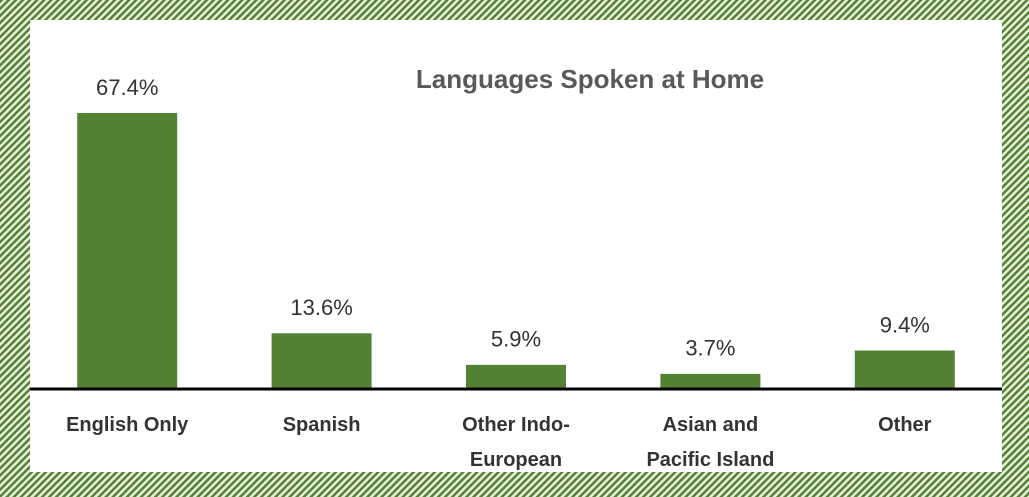  I want to click on x-tick-label: Other, so click(905, 425).